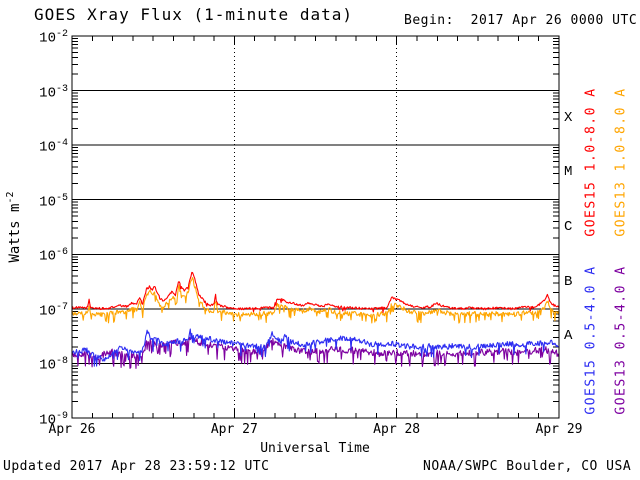 Image resolution: width=640 pixels, height=480 pixels. What do you see at coordinates (559, 429) in the screenshot?
I see `x-tick-label-apr-29: Apr 29` at bounding box center [559, 429].